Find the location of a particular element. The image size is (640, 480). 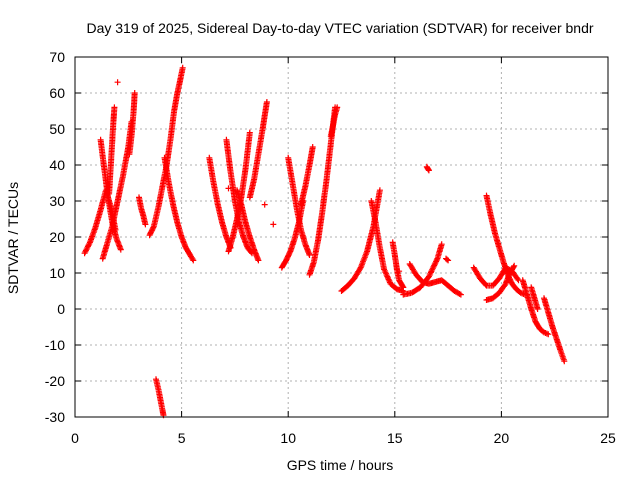

y-tick-label: 40 is located at coordinates (57, 165).